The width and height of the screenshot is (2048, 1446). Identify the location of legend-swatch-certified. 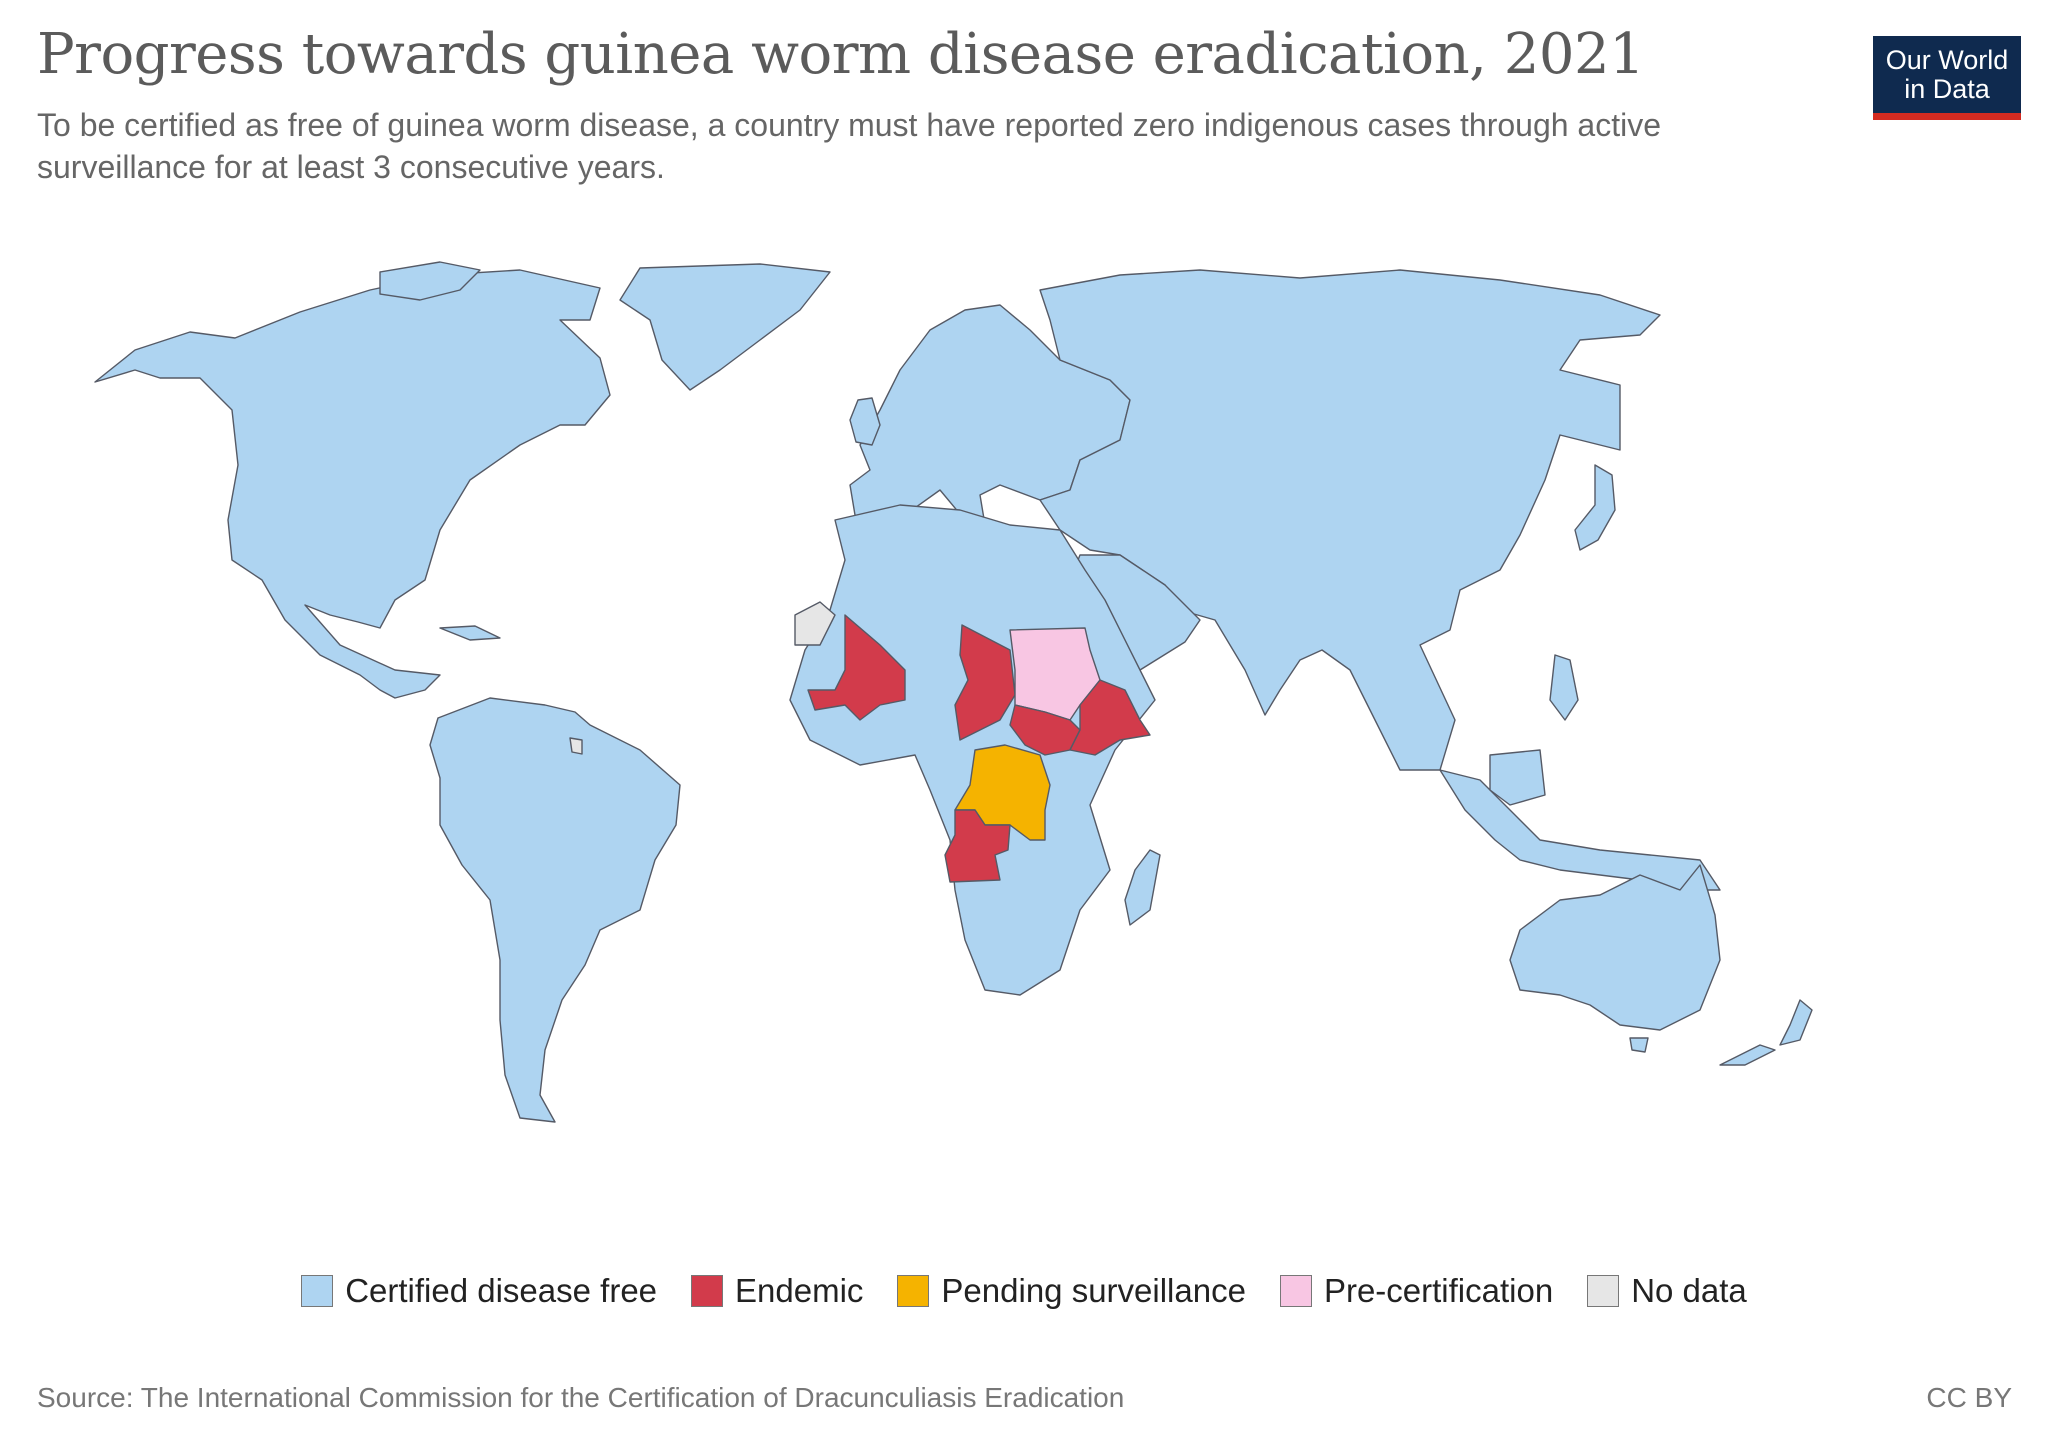
(317, 1291).